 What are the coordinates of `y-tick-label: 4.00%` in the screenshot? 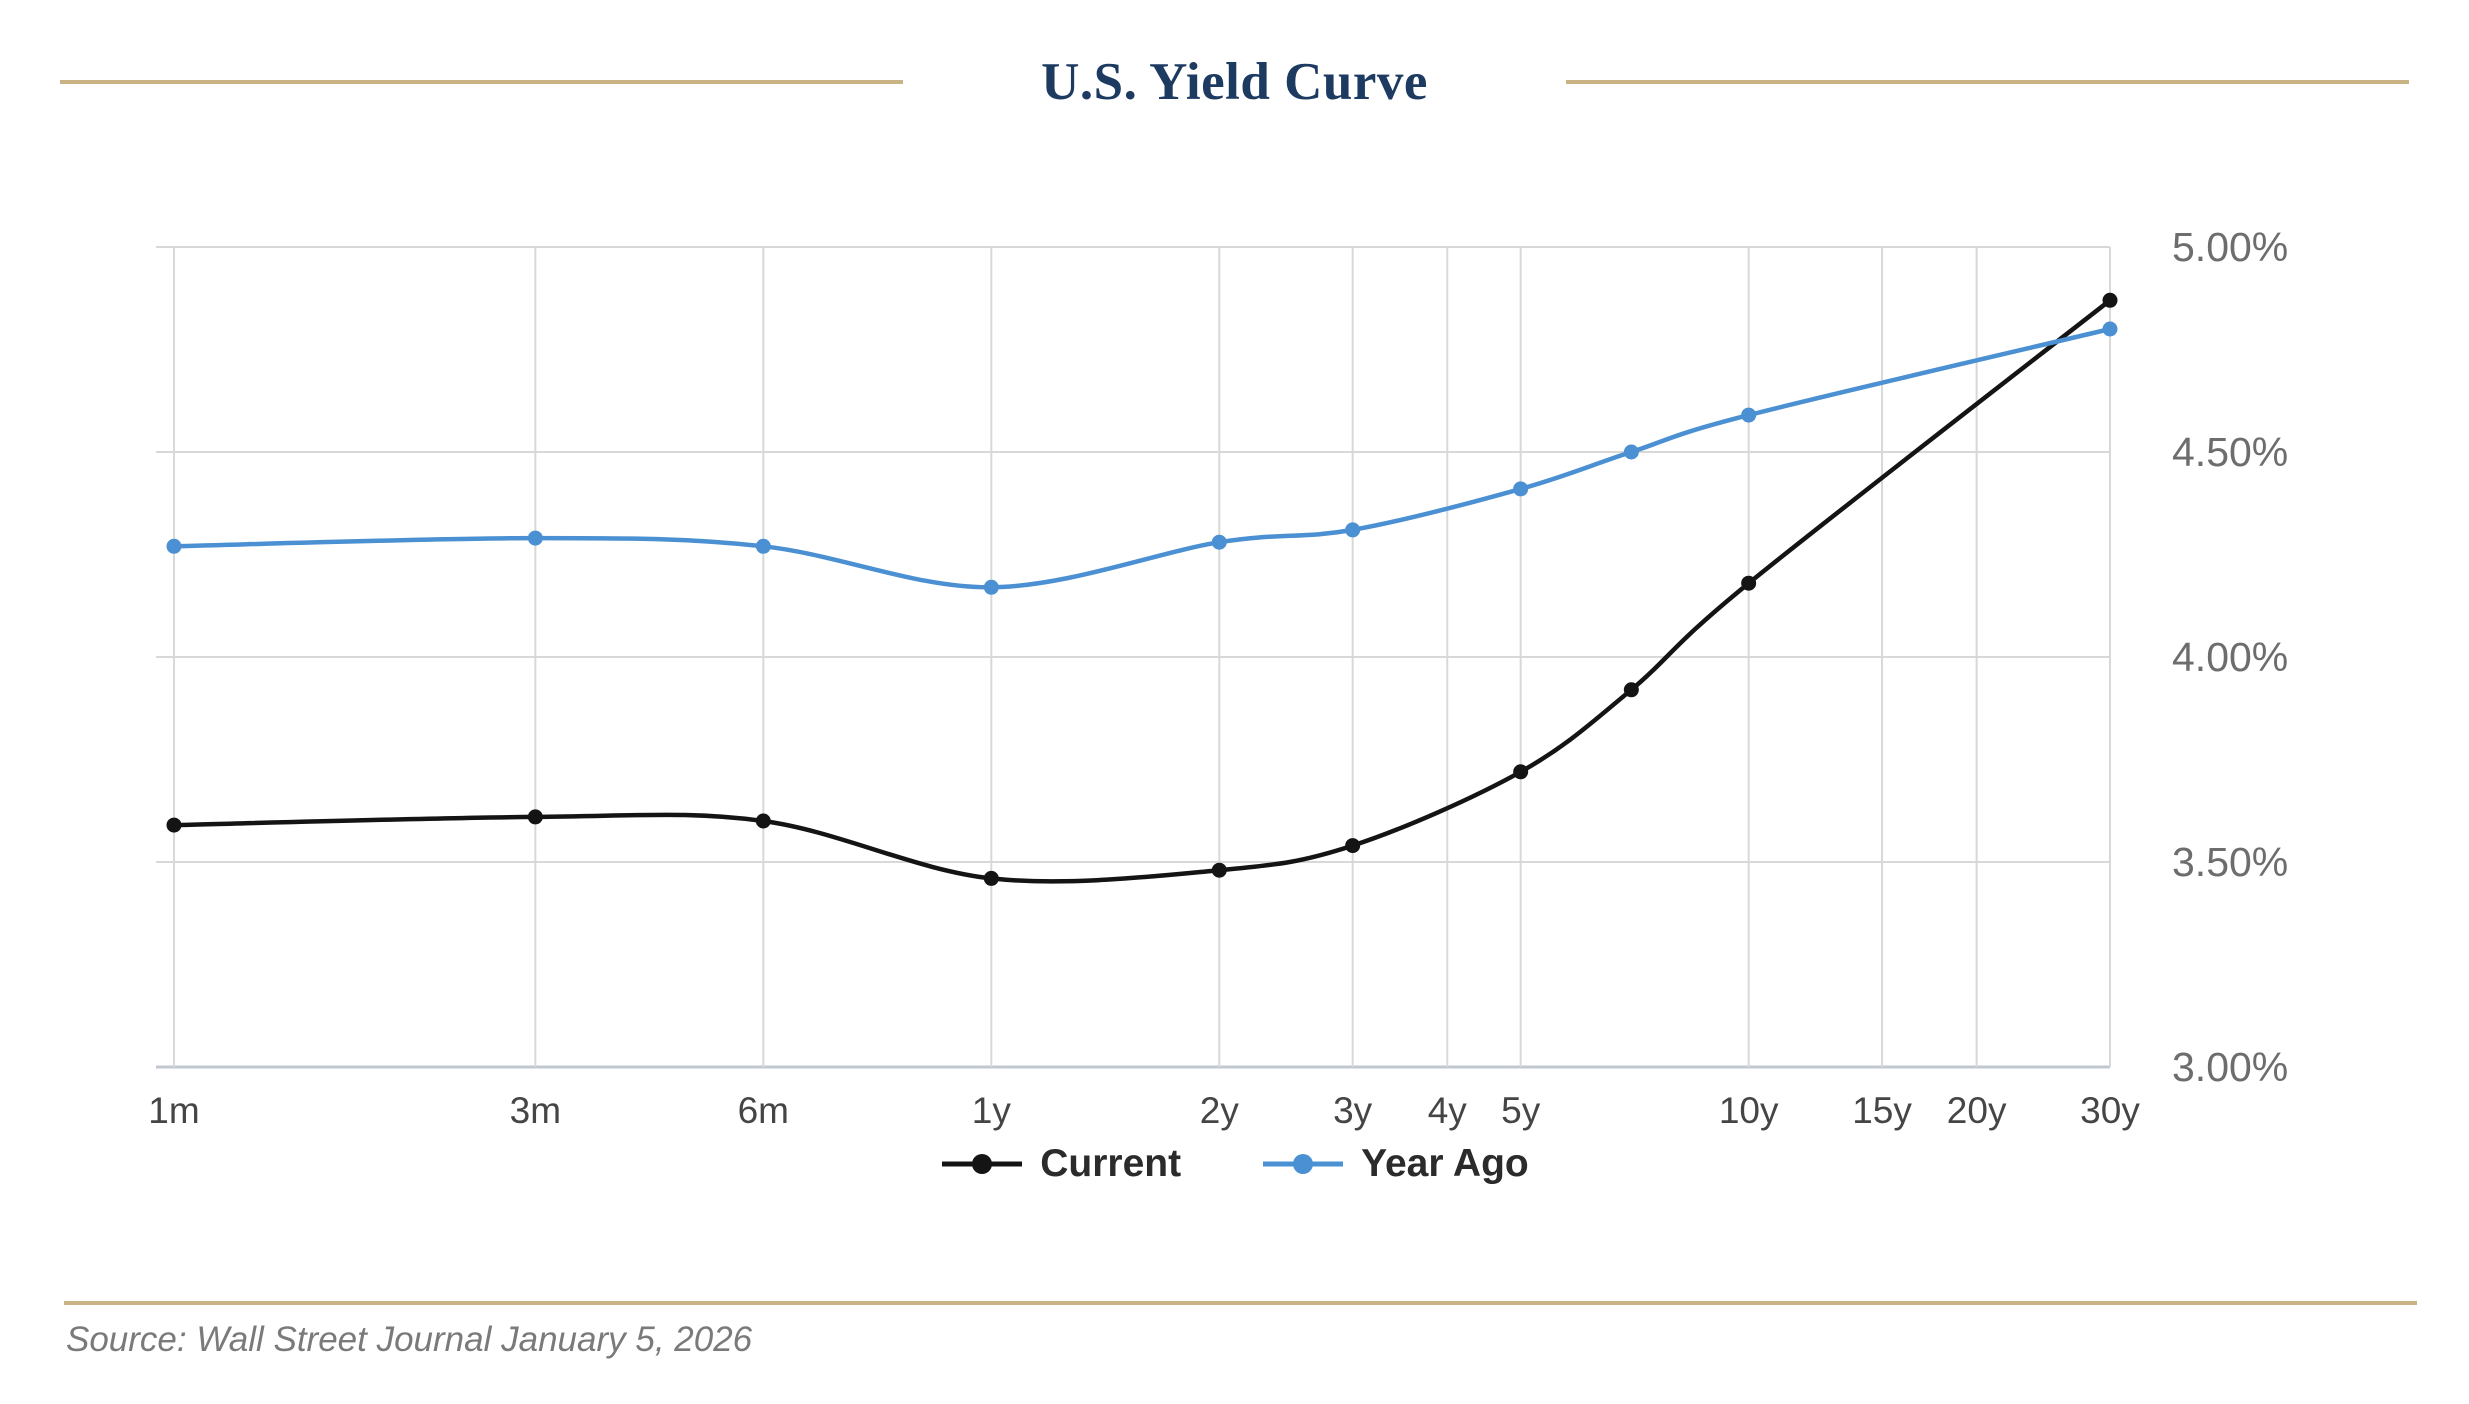 It's located at (2230, 657).